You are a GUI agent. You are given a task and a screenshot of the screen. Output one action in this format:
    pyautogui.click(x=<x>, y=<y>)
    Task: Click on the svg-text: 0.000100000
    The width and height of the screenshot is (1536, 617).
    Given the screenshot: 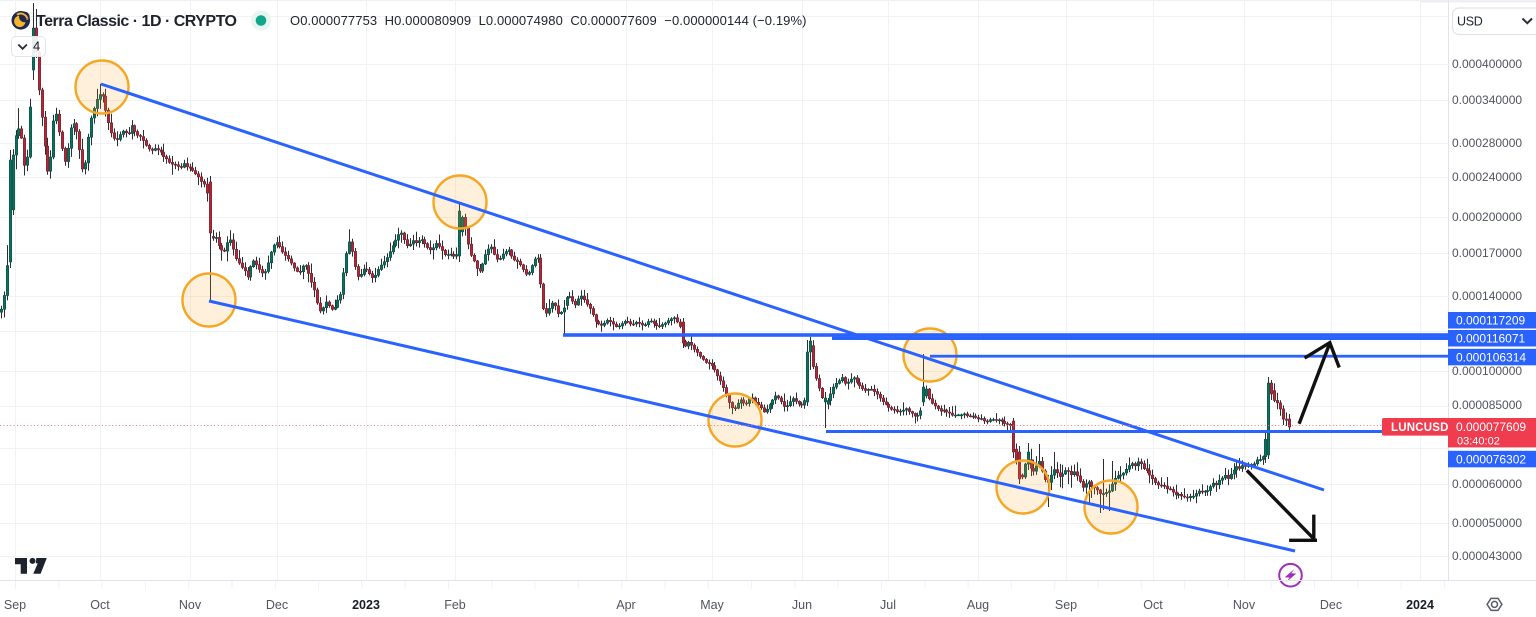 What is the action you would take?
    pyautogui.click(x=1487, y=371)
    